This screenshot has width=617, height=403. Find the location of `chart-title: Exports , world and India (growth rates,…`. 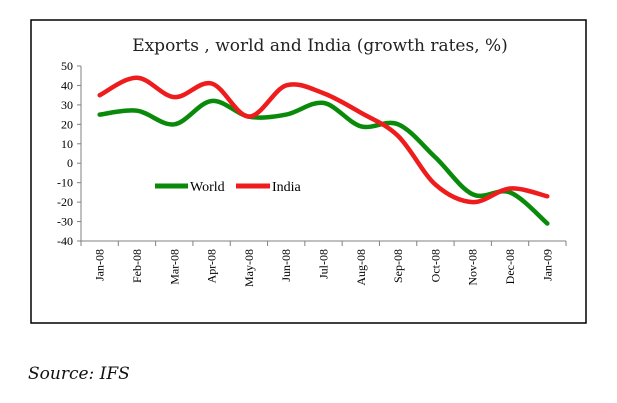

chart-title: Exports , world and India (growth rates,… is located at coordinates (320, 46).